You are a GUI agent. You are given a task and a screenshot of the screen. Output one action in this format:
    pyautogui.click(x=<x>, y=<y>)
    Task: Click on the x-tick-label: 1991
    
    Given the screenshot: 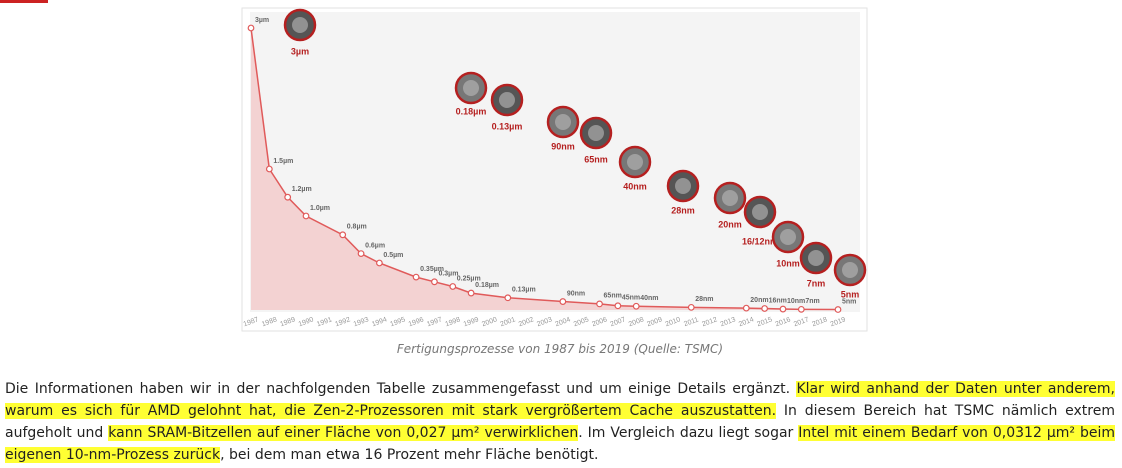 What is the action you would take?
    pyautogui.click(x=324, y=322)
    